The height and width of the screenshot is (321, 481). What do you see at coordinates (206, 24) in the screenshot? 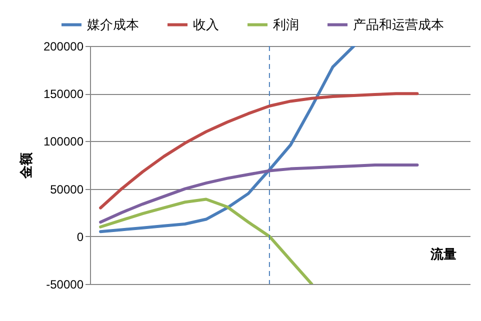
I see `legend-label: 收入` at bounding box center [206, 24].